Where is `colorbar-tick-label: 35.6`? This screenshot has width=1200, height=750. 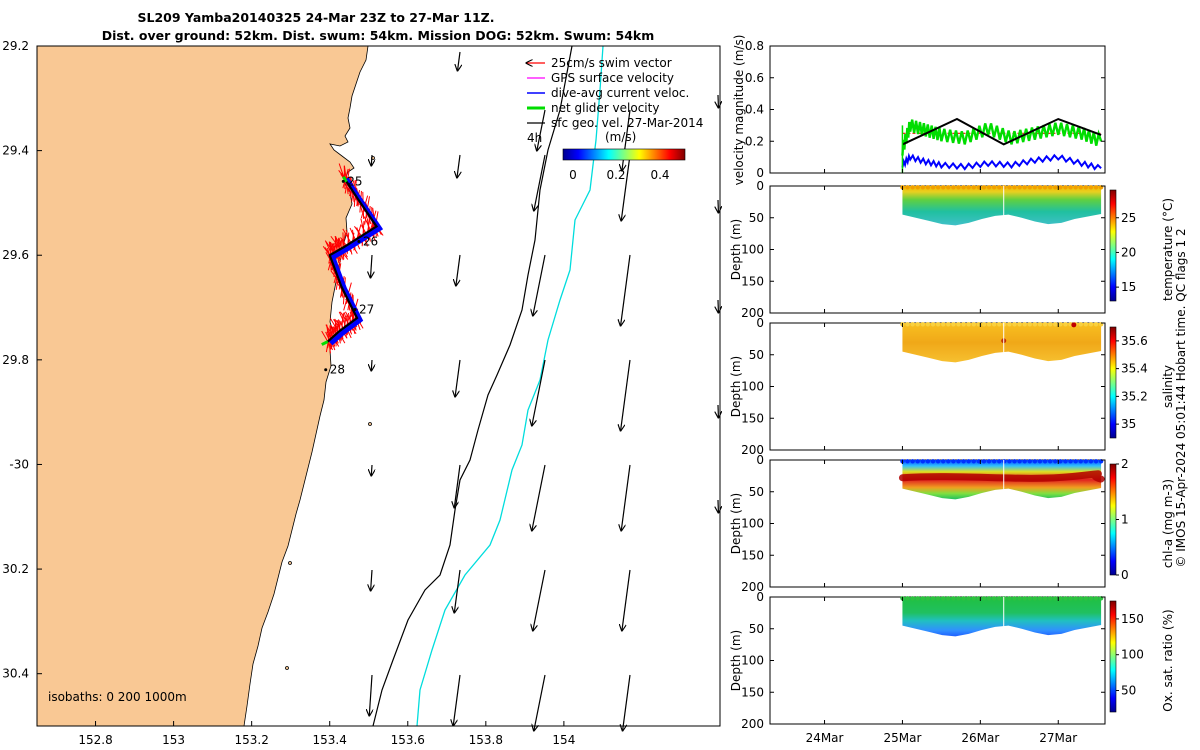 colorbar-tick-label: 35.6 is located at coordinates (1134, 341).